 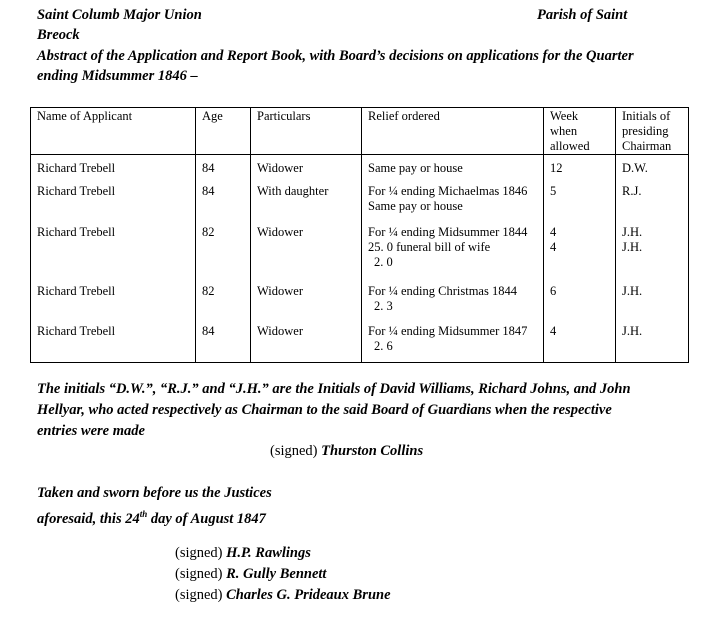 I want to click on cell-initials: D.W., so click(x=652, y=168).